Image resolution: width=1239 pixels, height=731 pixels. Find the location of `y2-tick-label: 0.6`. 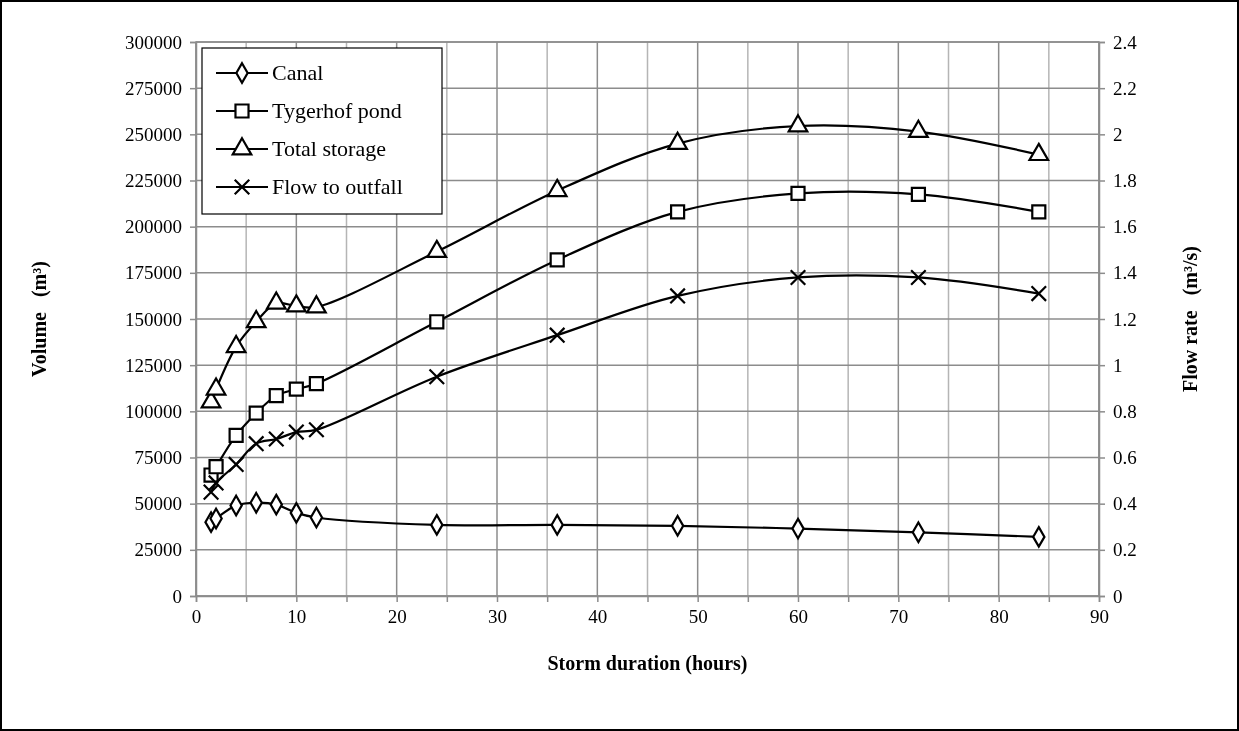

y2-tick-label: 0.6 is located at coordinates (1125, 458).